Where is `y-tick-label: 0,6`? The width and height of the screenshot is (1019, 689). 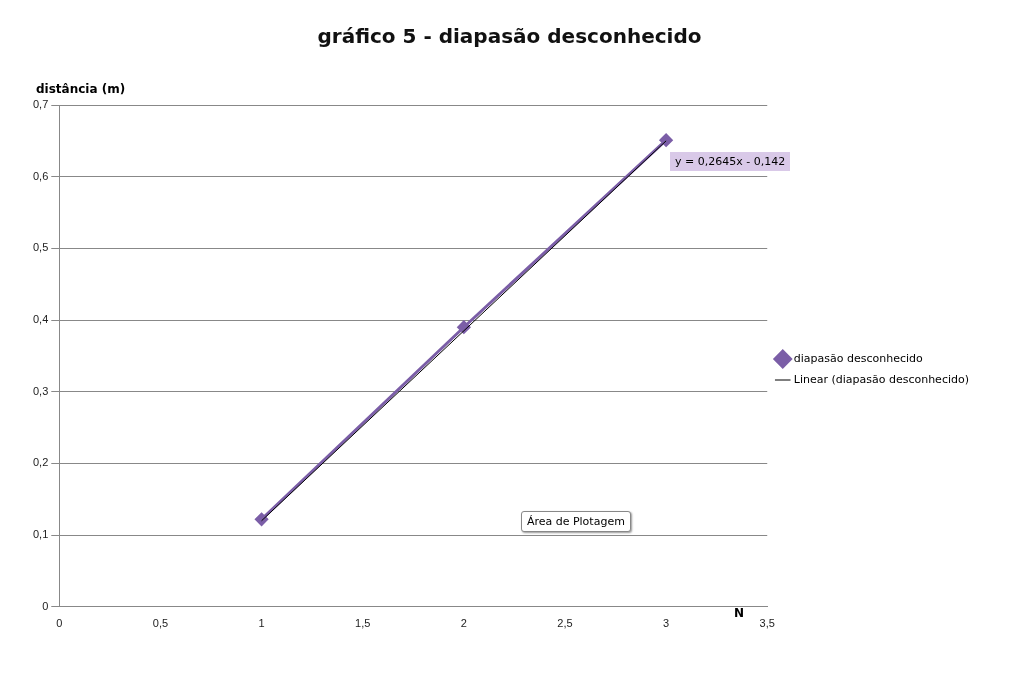 y-tick-label: 0,6 is located at coordinates (40, 175).